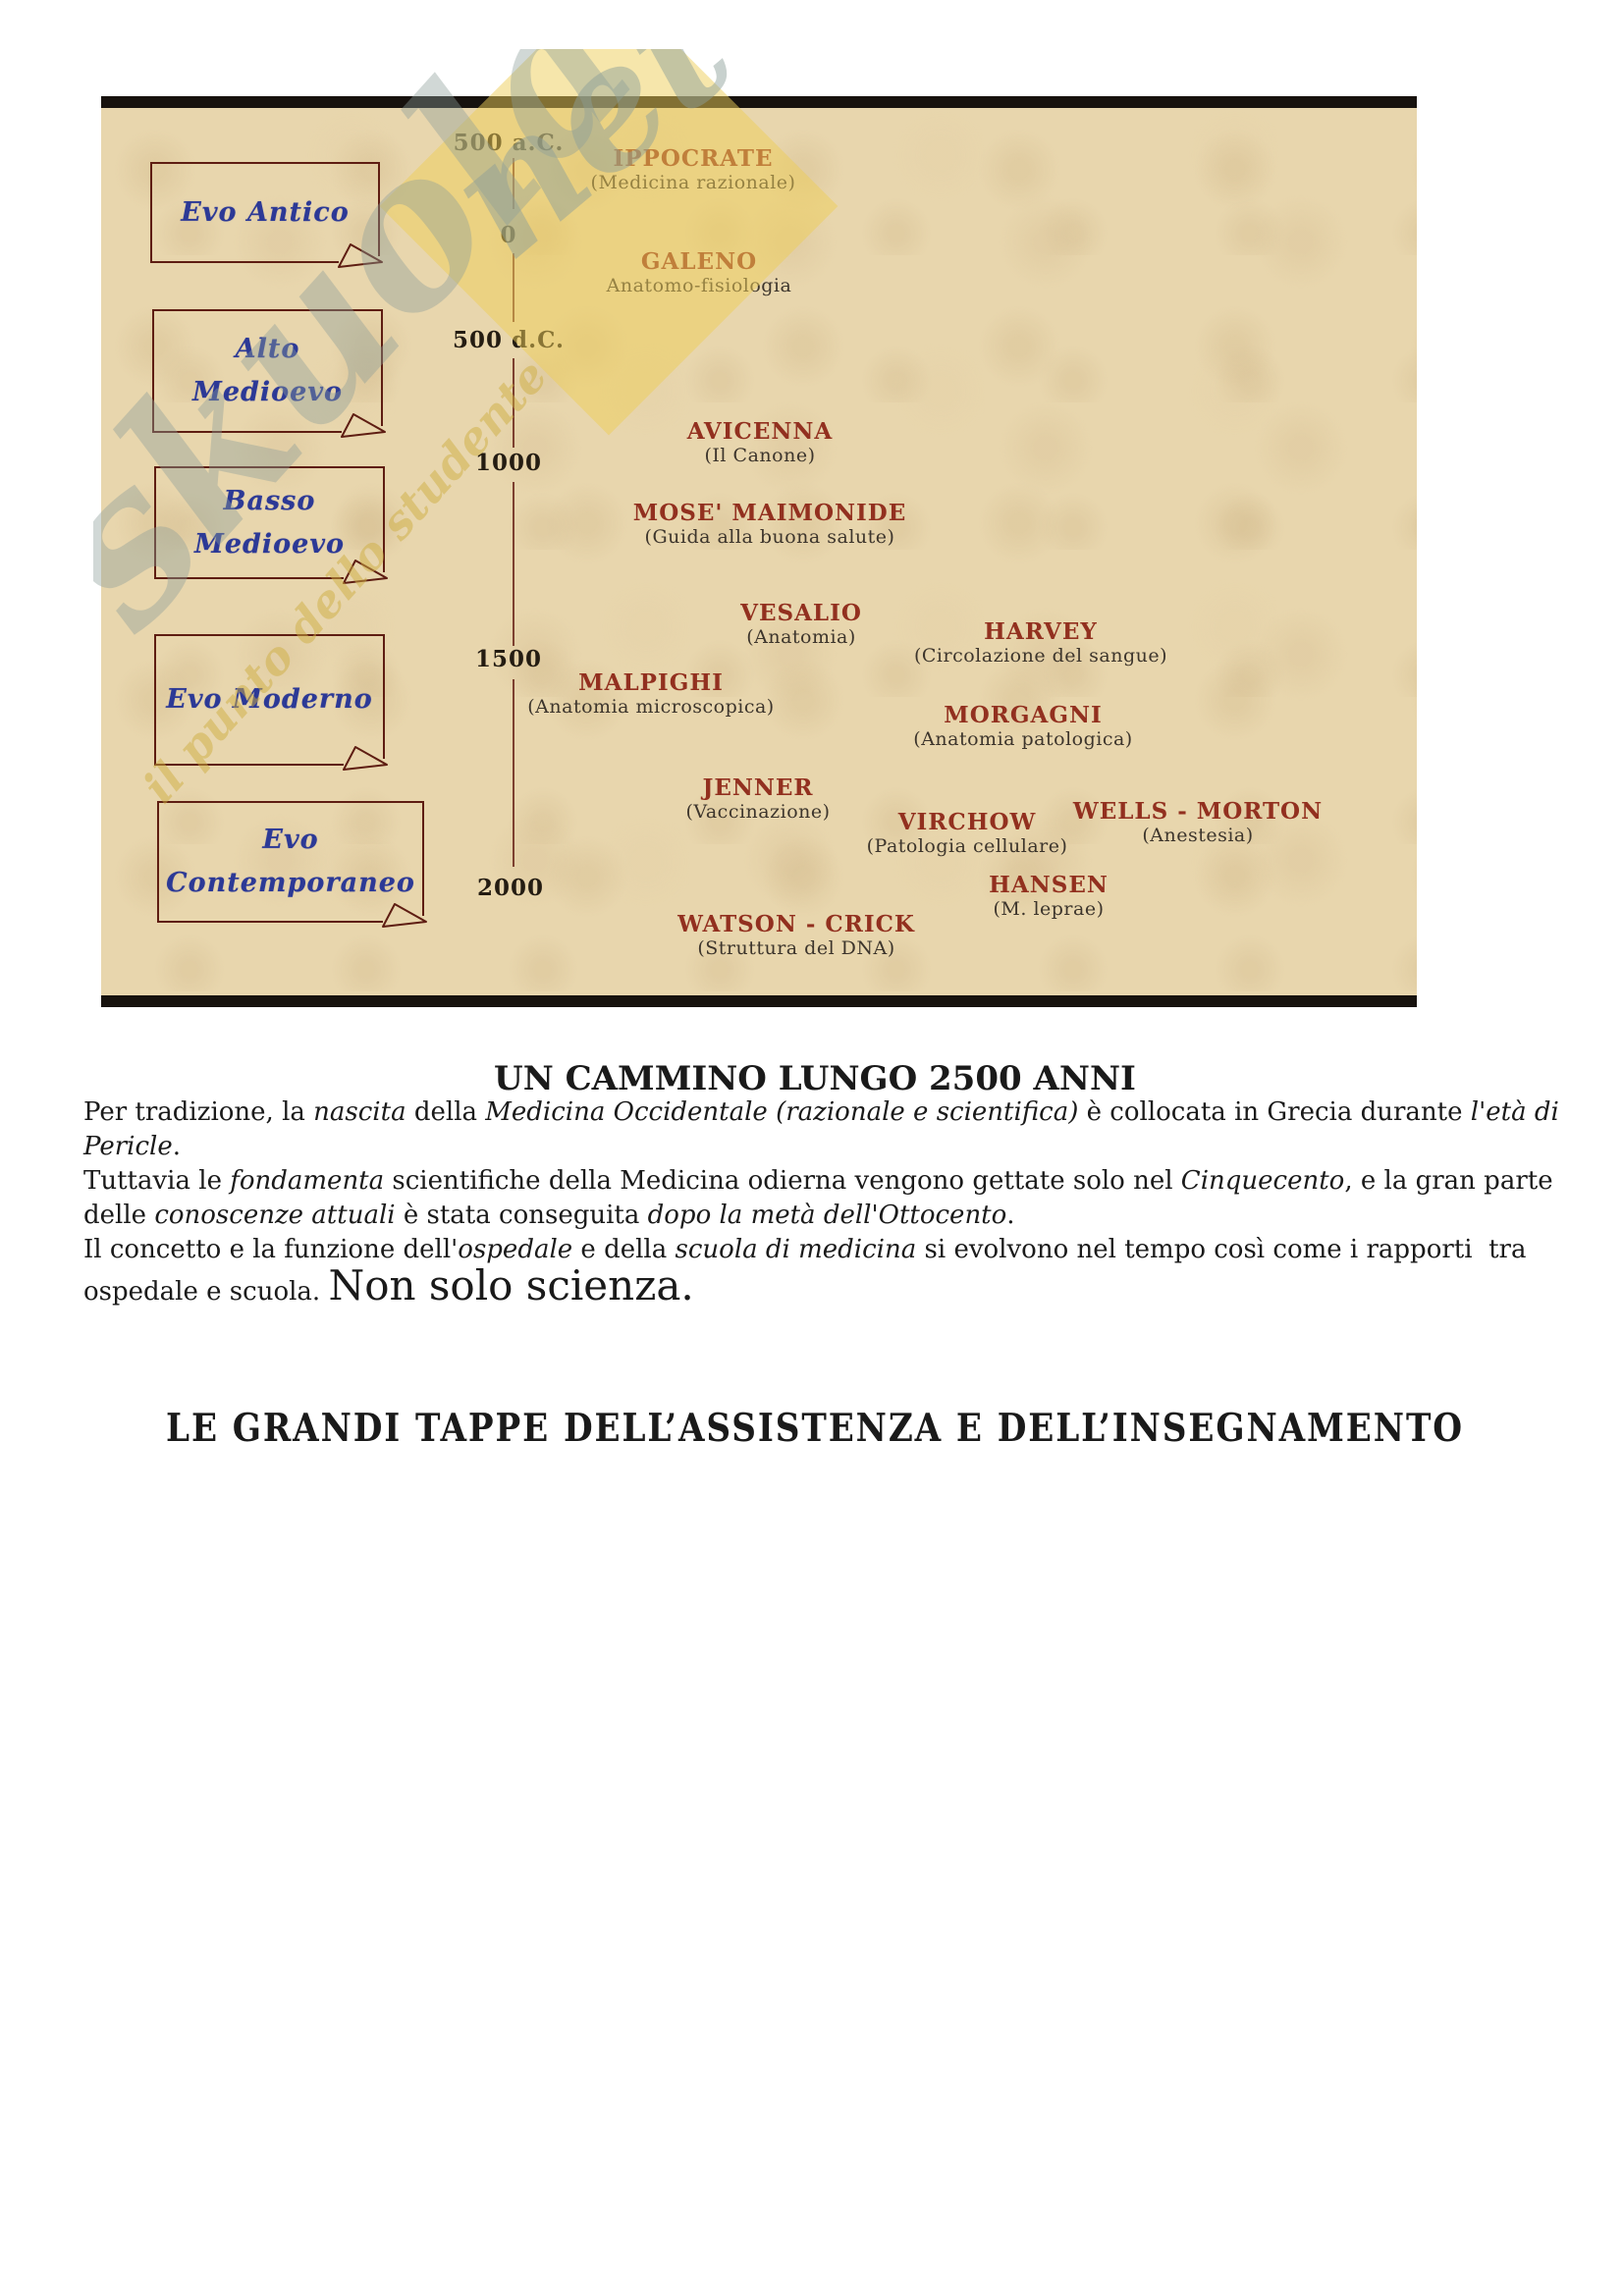  Describe the element at coordinates (389, 1285) in the screenshot. I see `body-line: ospedale e scuola. Non solo scienza.` at that location.